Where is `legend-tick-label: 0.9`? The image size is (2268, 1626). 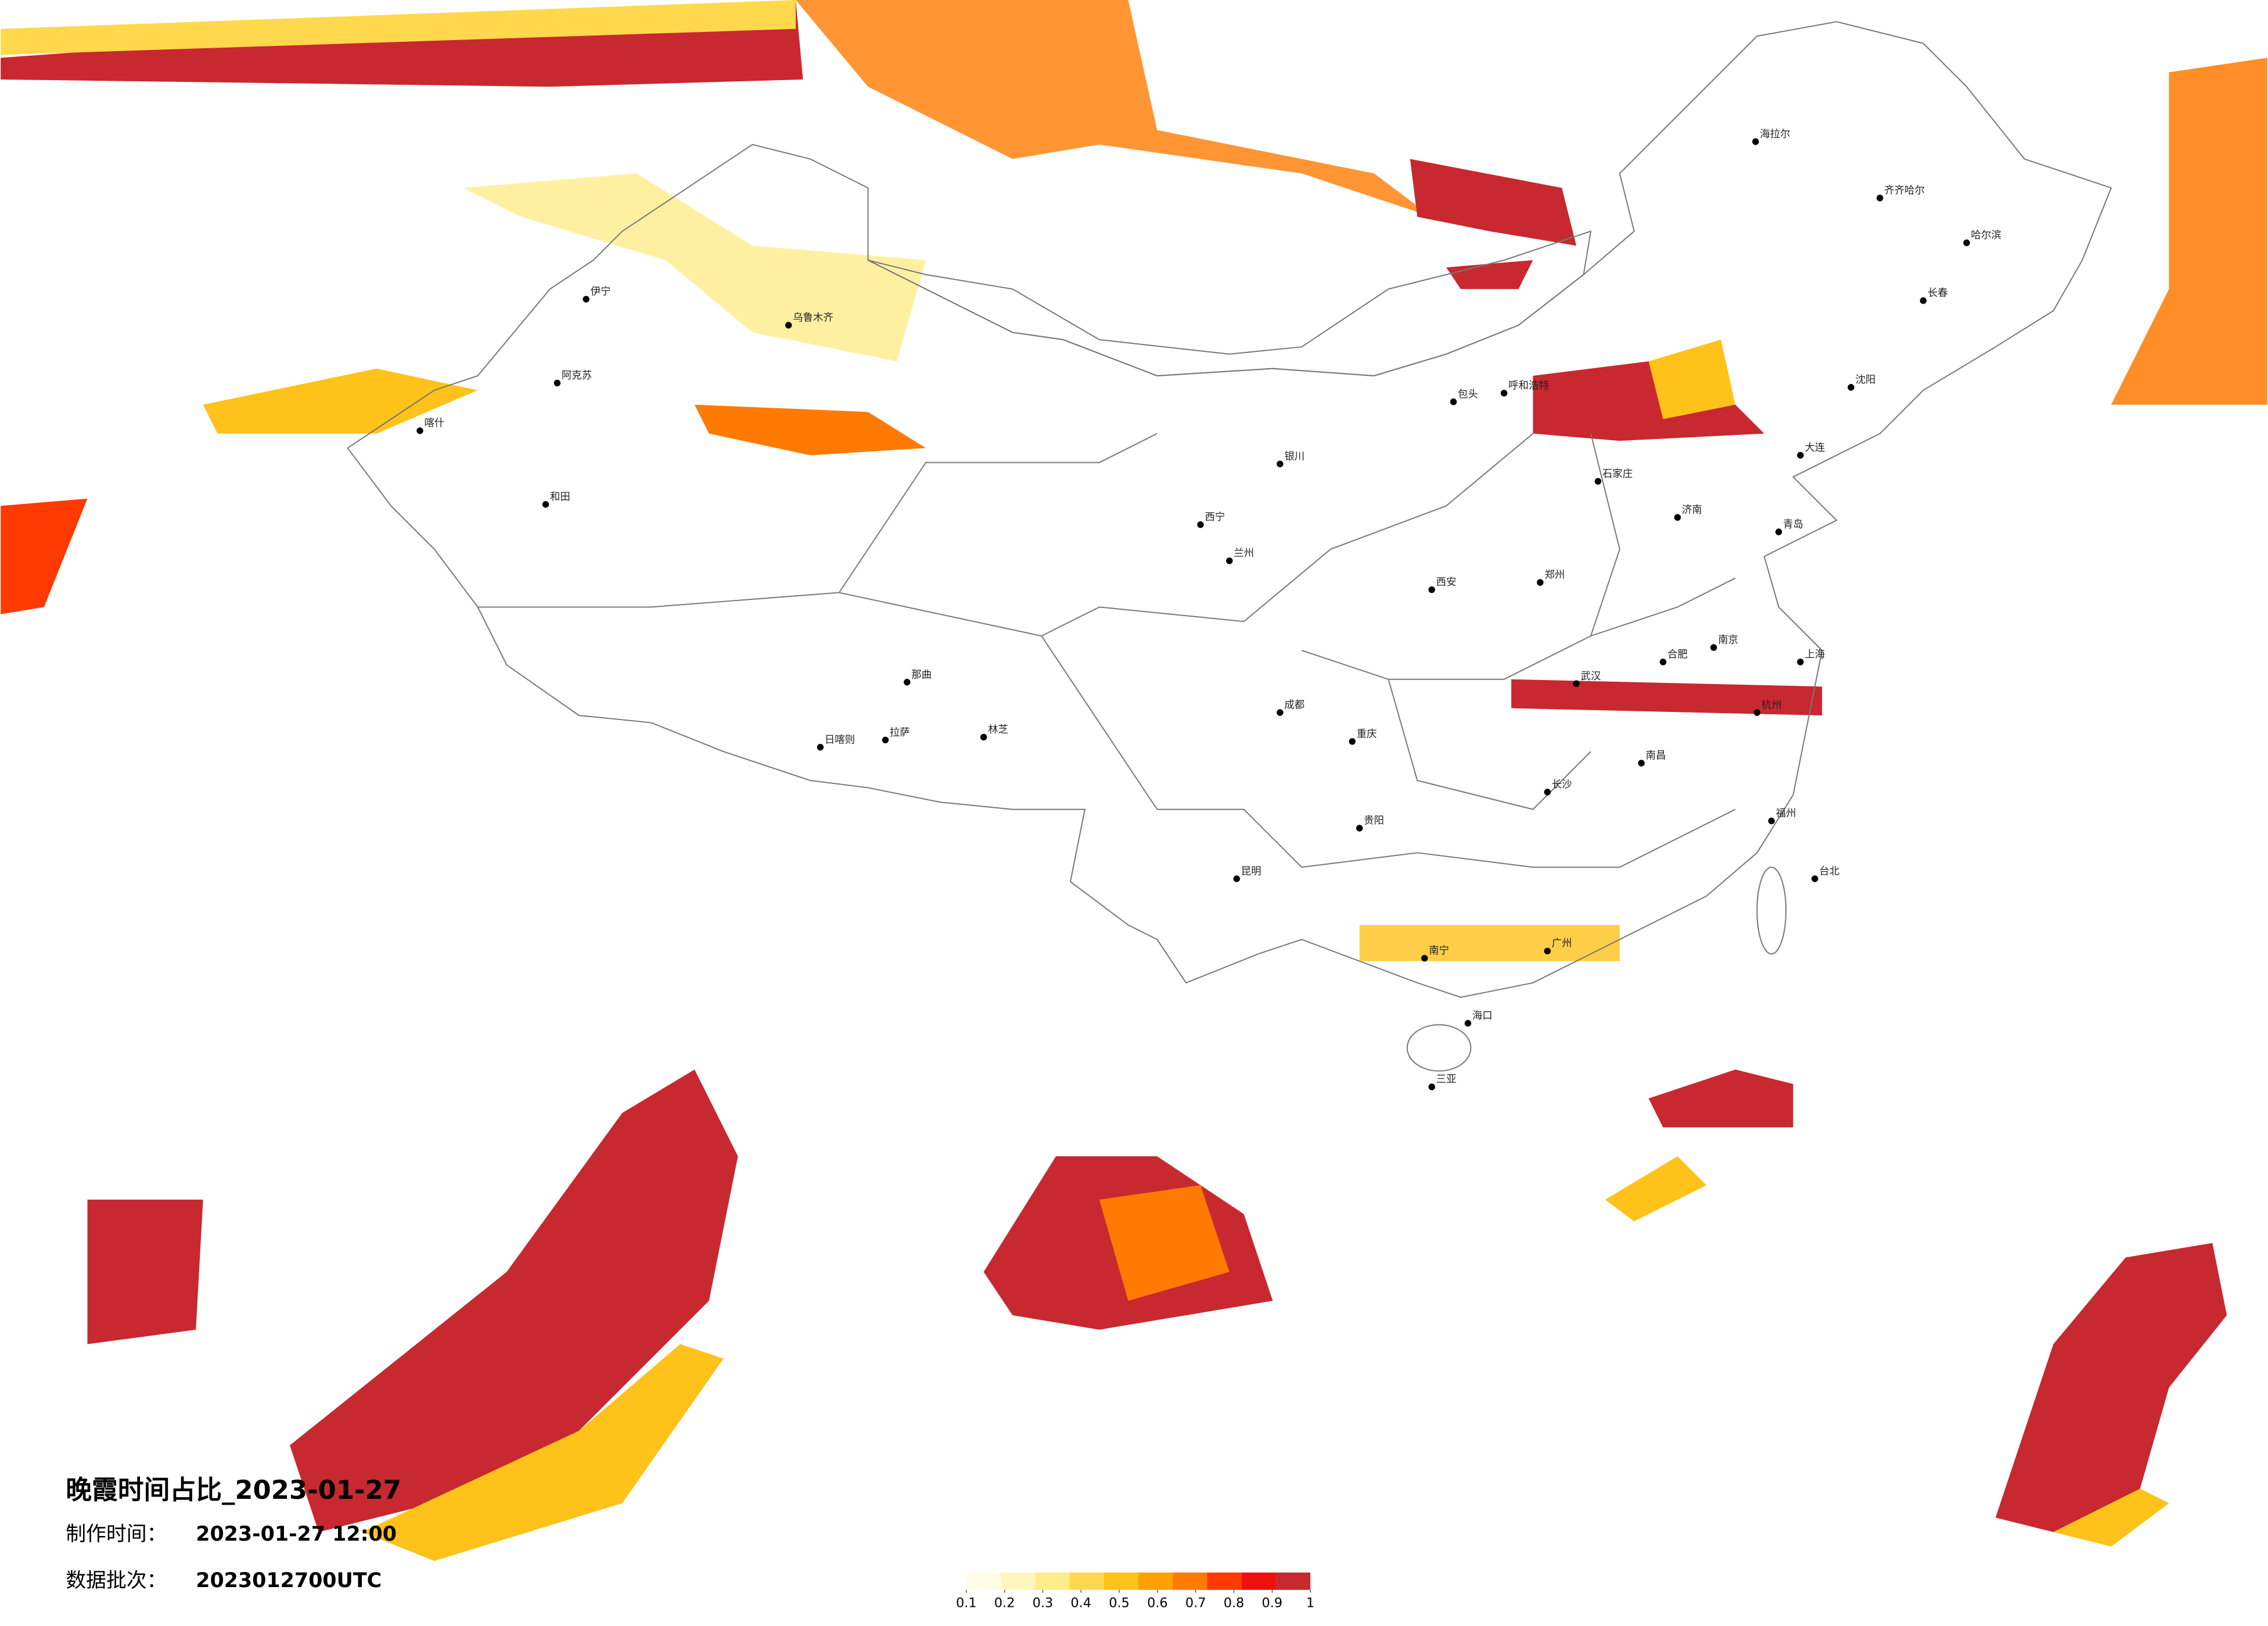
legend-tick-label: 0.9 is located at coordinates (1272, 1603).